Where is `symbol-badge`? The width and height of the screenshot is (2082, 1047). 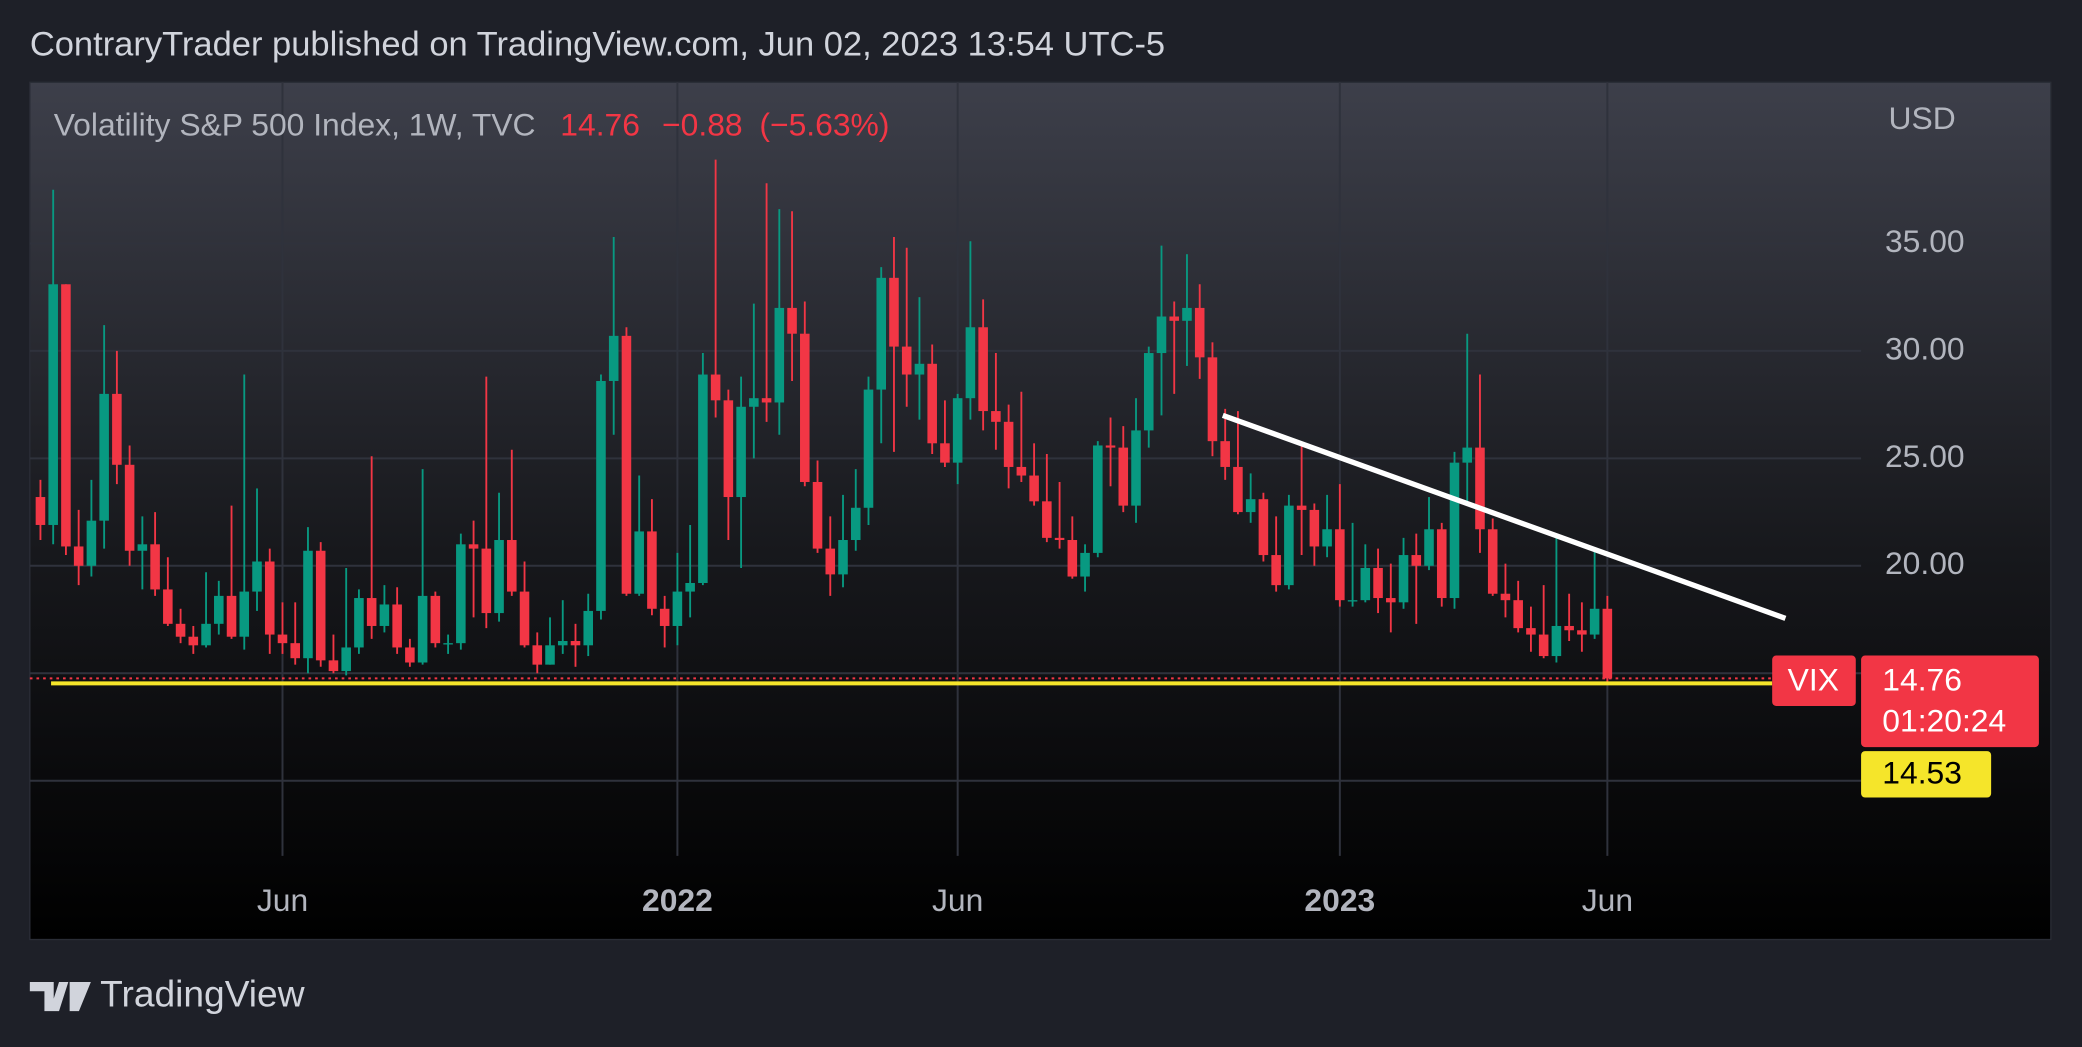 symbol-badge is located at coordinates (1814, 680).